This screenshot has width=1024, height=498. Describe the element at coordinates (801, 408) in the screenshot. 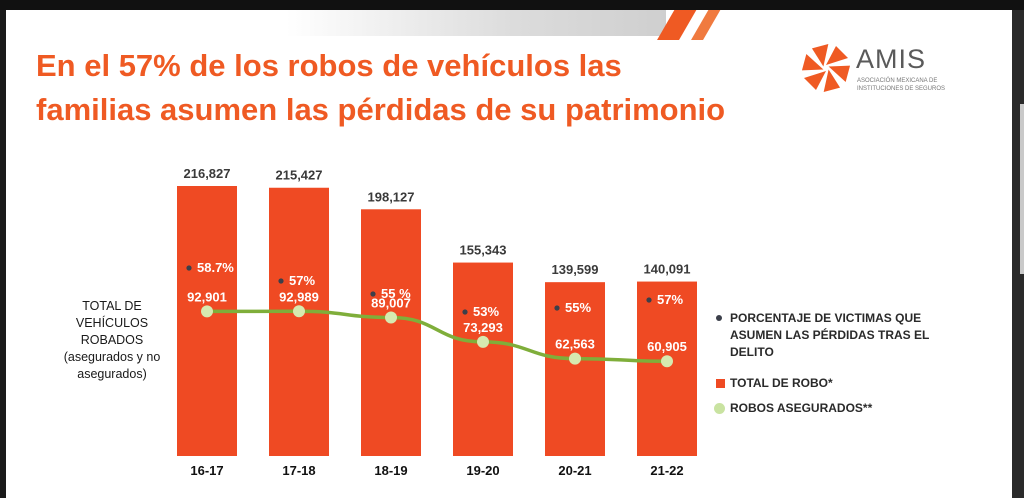

I see `legend-insured-label: ROBOS ASEGURADOS**` at that location.